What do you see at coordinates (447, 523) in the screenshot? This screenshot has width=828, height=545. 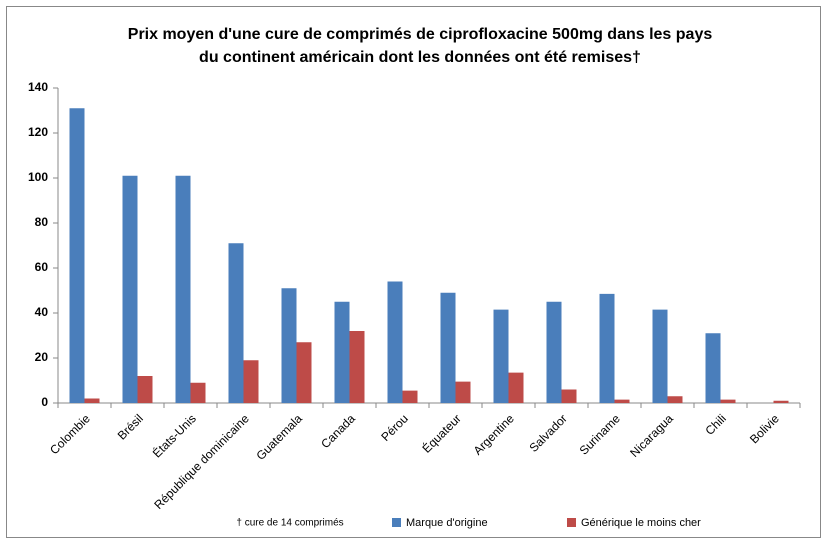 I see `legend-label: Marque d'origine` at bounding box center [447, 523].